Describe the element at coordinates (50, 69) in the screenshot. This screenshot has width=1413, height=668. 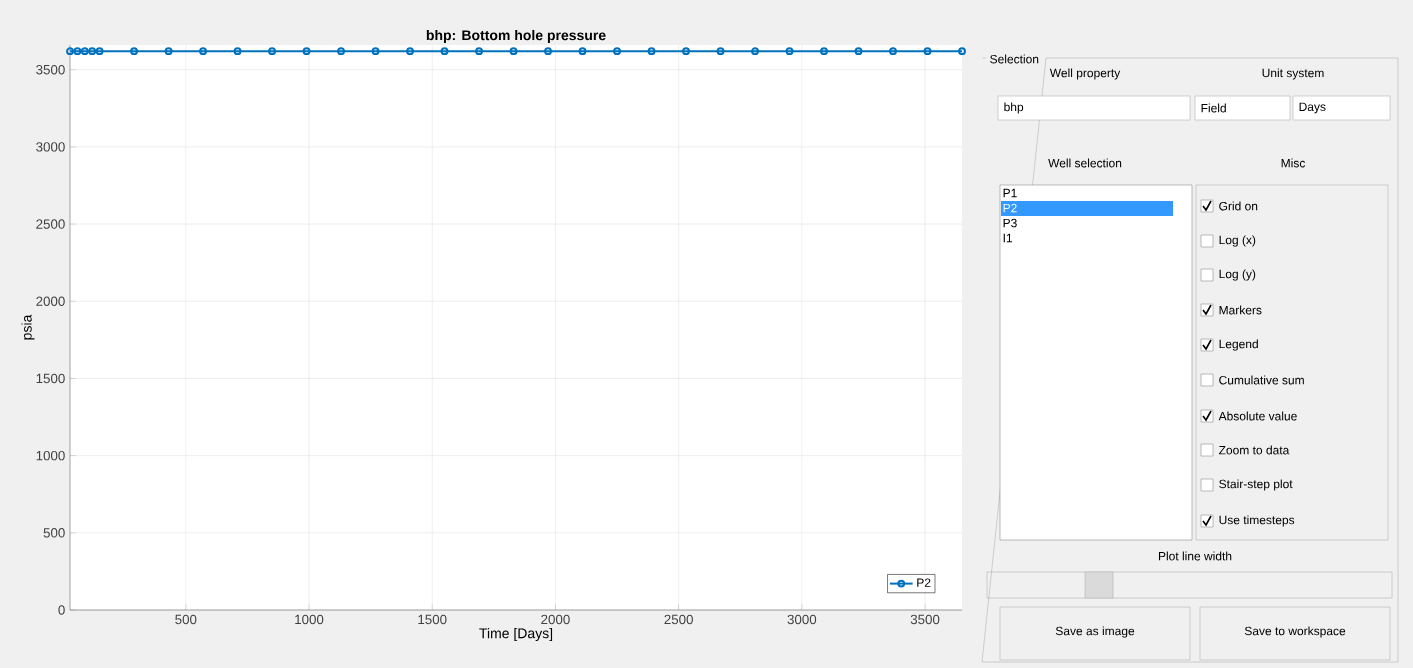
I see `y-tick-label: 3500` at that location.